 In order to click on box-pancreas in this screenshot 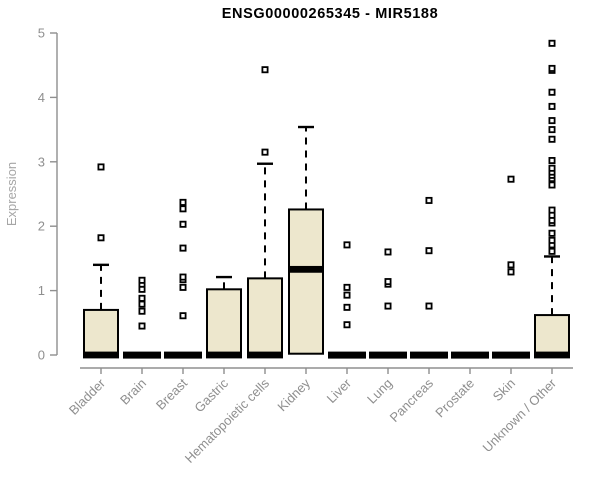, I will do `click(429, 277)`.